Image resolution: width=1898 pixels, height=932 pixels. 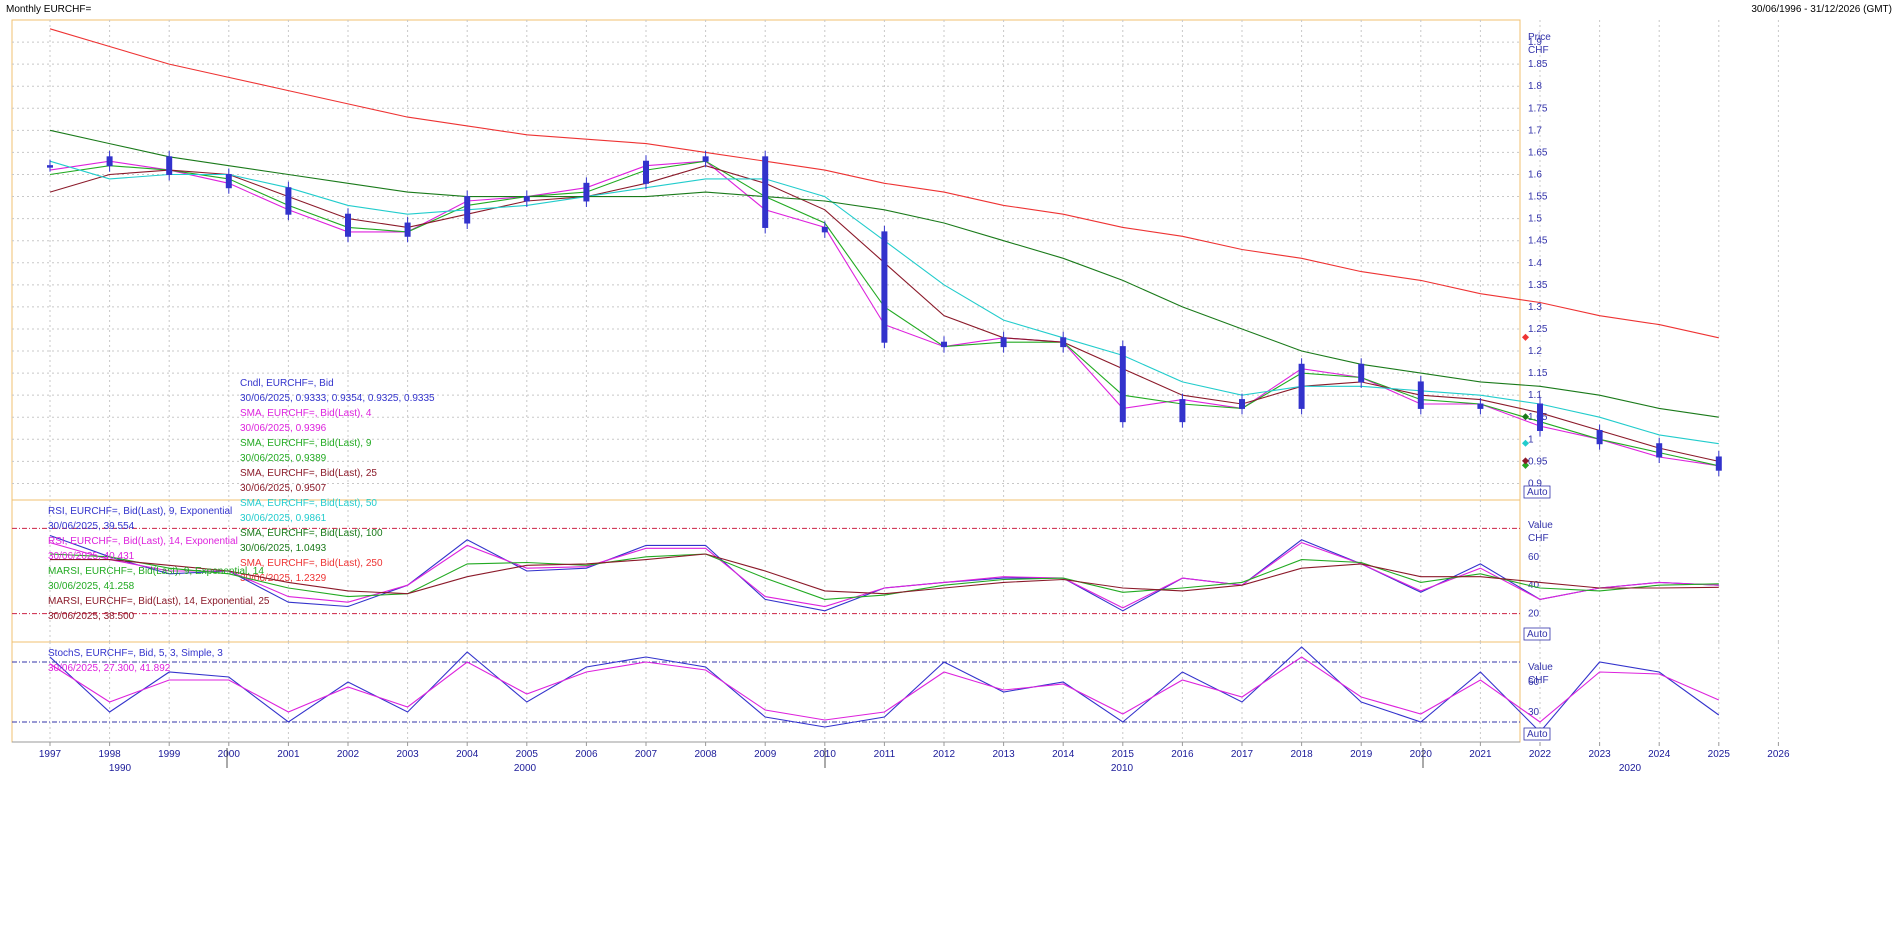 What do you see at coordinates (646, 754) in the screenshot?
I see `x-year-label: 2007` at bounding box center [646, 754].